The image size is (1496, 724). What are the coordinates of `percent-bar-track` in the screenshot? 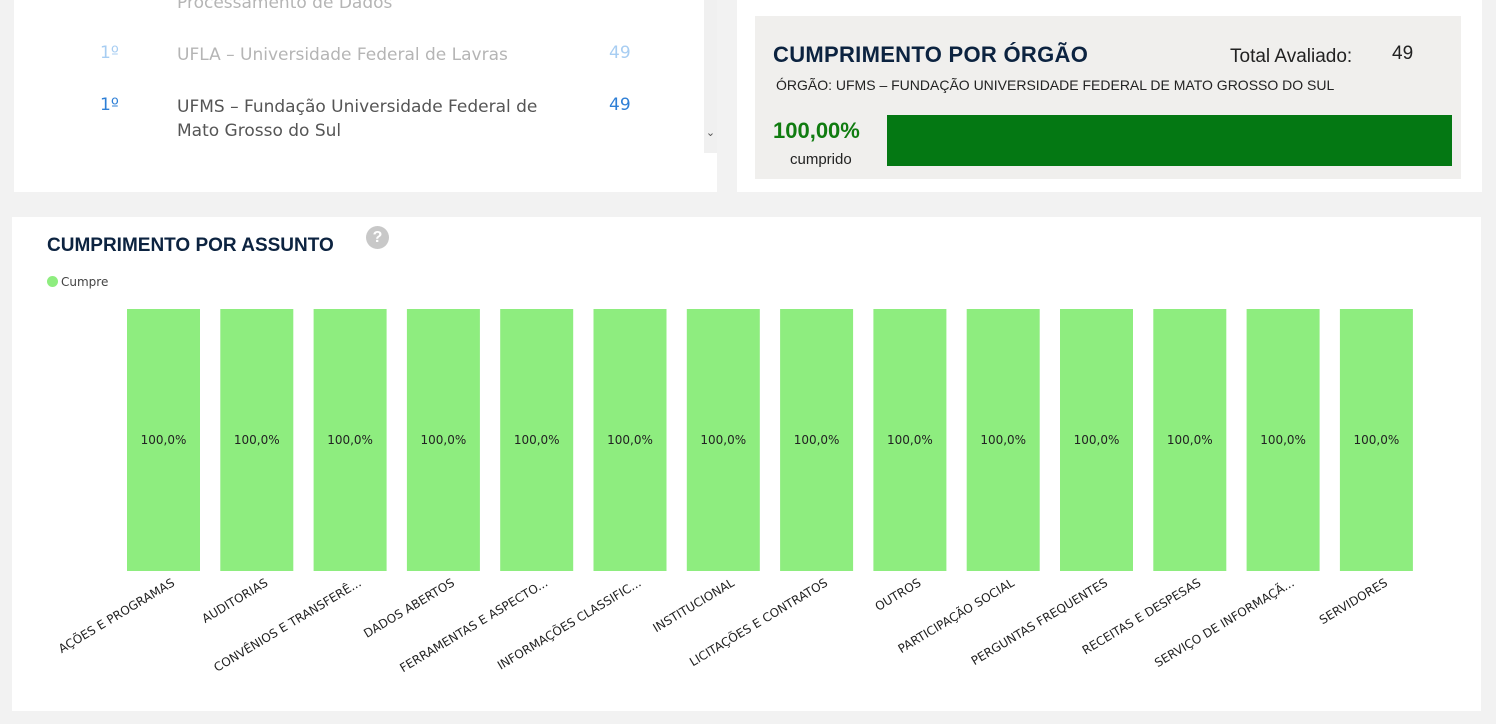 It's located at (1169, 140).